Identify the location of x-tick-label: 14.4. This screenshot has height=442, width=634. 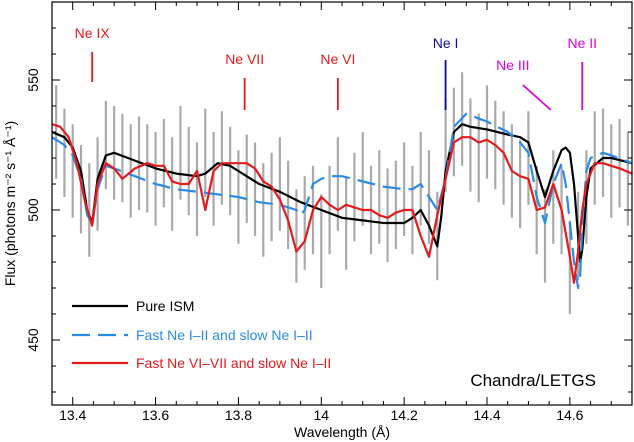
(486, 415).